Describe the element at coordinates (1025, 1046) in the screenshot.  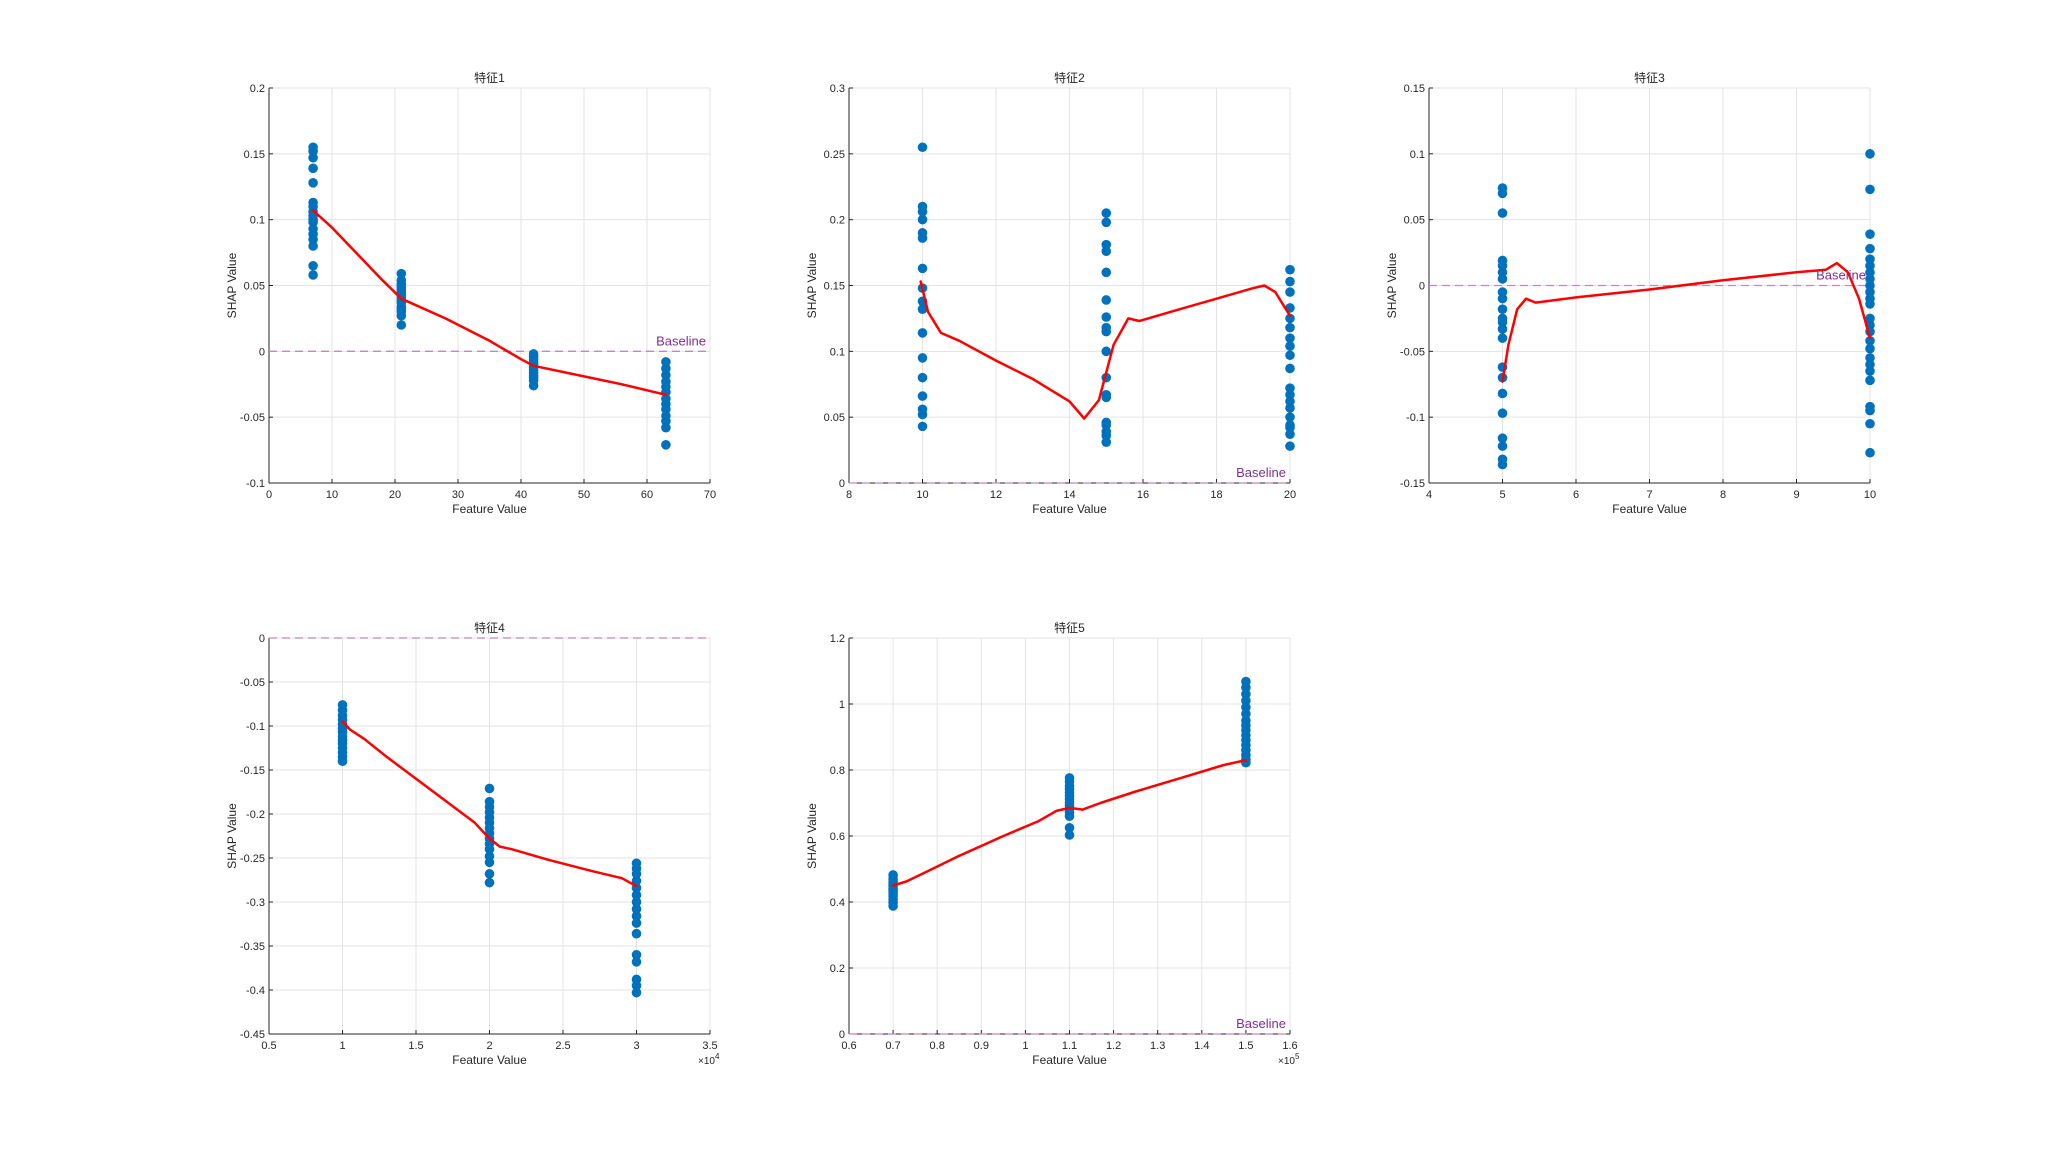
I see `x-tick-label: 1` at that location.